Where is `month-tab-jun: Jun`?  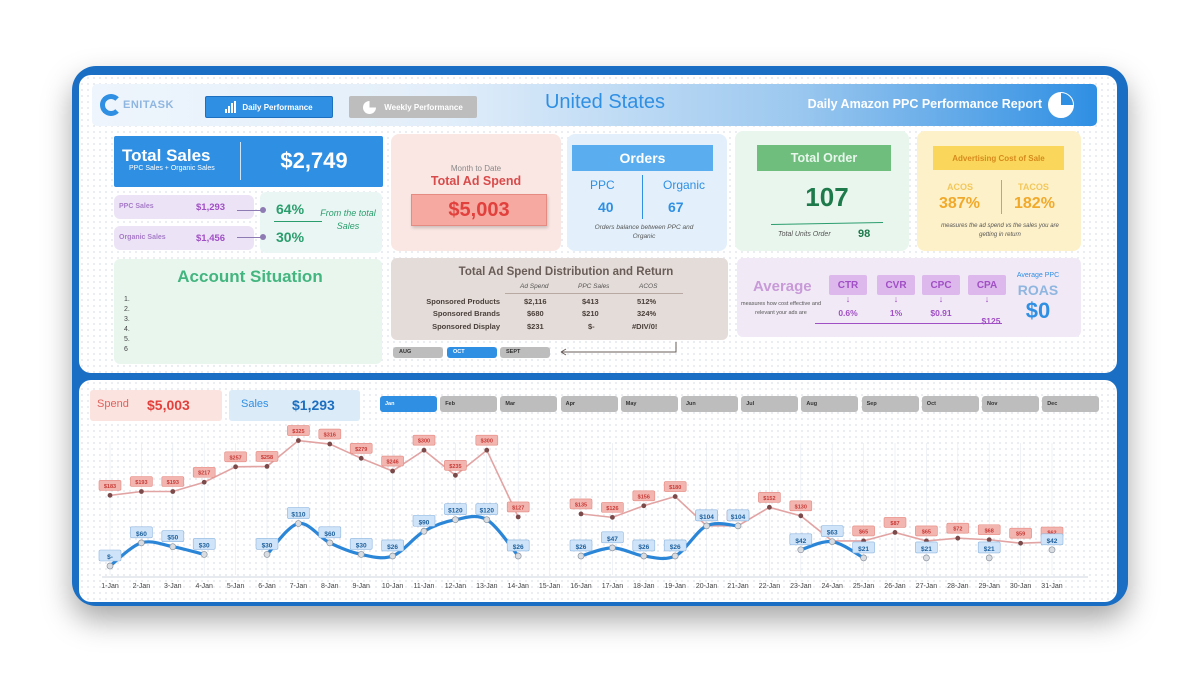 month-tab-jun: Jun is located at coordinates (709, 404).